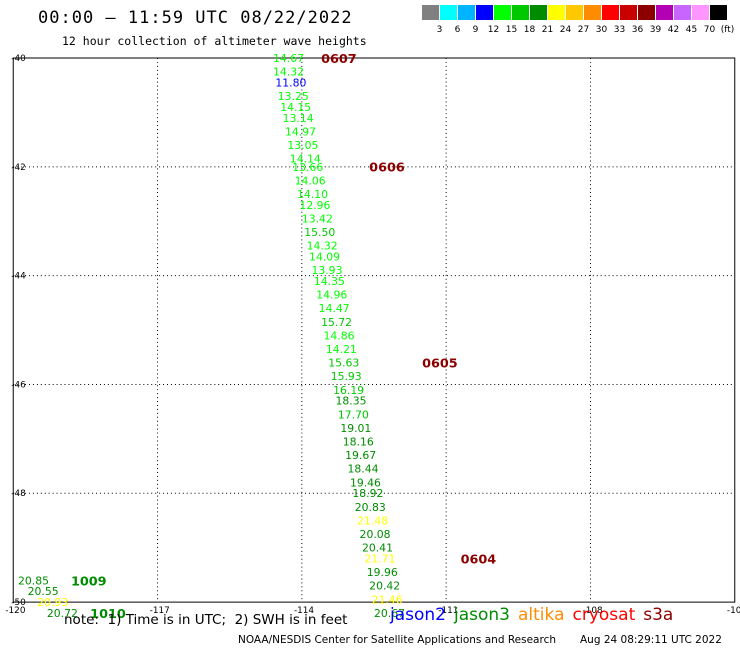 The width and height of the screenshot is (740, 650). Describe the element at coordinates (310, 180) in the screenshot. I see `wave-height-value: 14.06` at that location.